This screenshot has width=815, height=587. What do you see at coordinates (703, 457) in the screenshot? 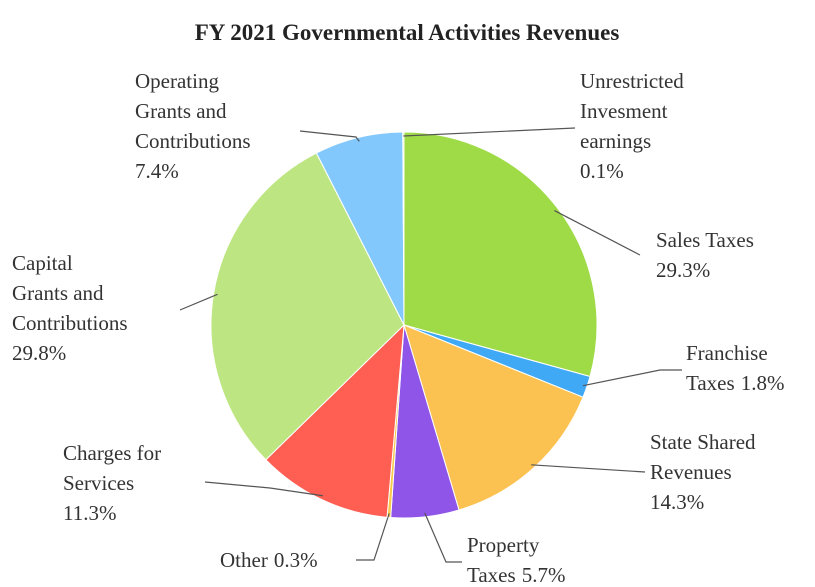
I see `slice-label: State Shared Revenues` at bounding box center [703, 457].